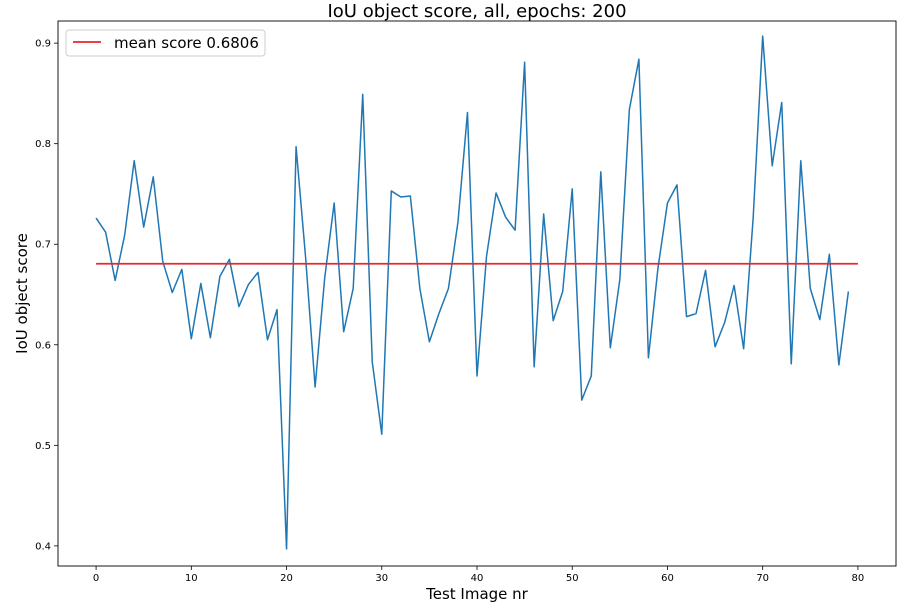 The width and height of the screenshot is (915, 605). What do you see at coordinates (667, 578) in the screenshot?
I see `x-tick-label: 60` at bounding box center [667, 578].